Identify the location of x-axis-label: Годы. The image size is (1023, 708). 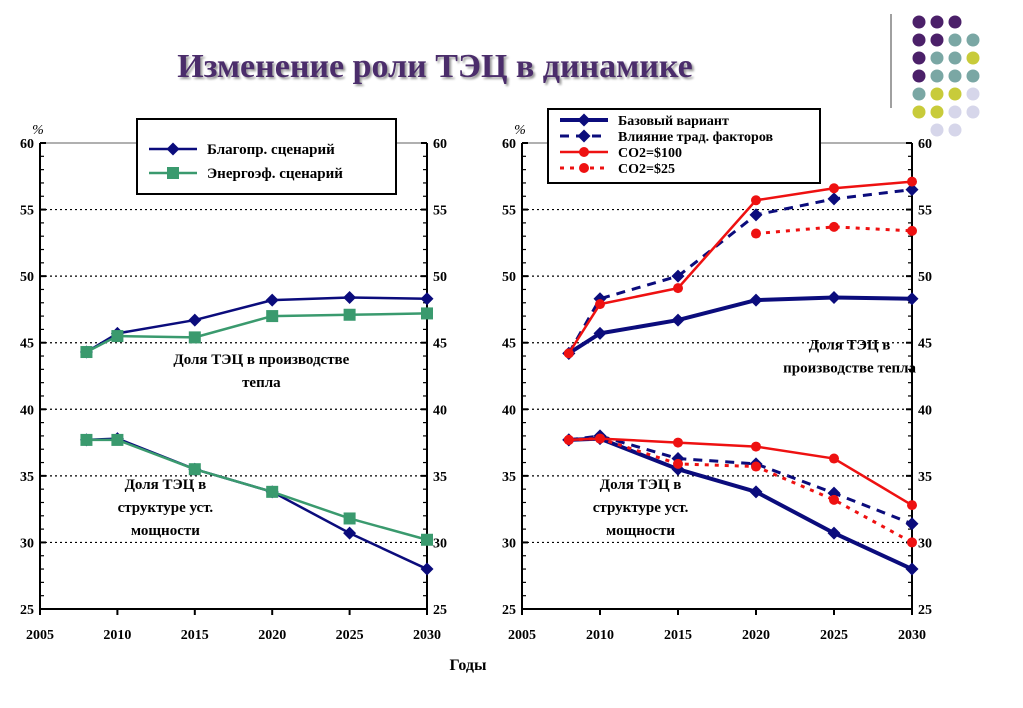
(468, 665).